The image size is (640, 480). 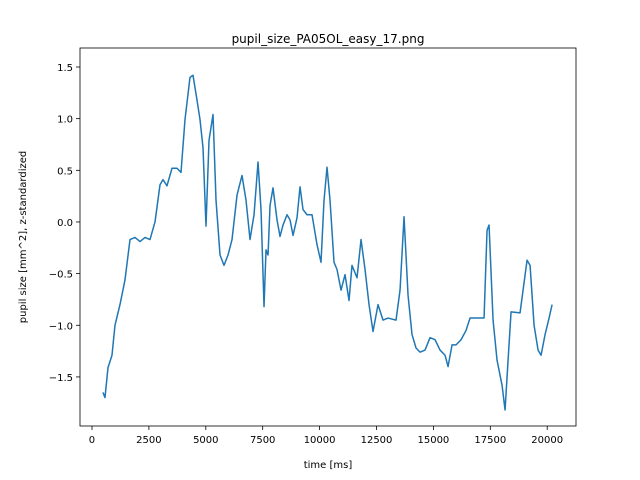 I want to click on y-tick-label: 1.5, so click(x=65, y=68).